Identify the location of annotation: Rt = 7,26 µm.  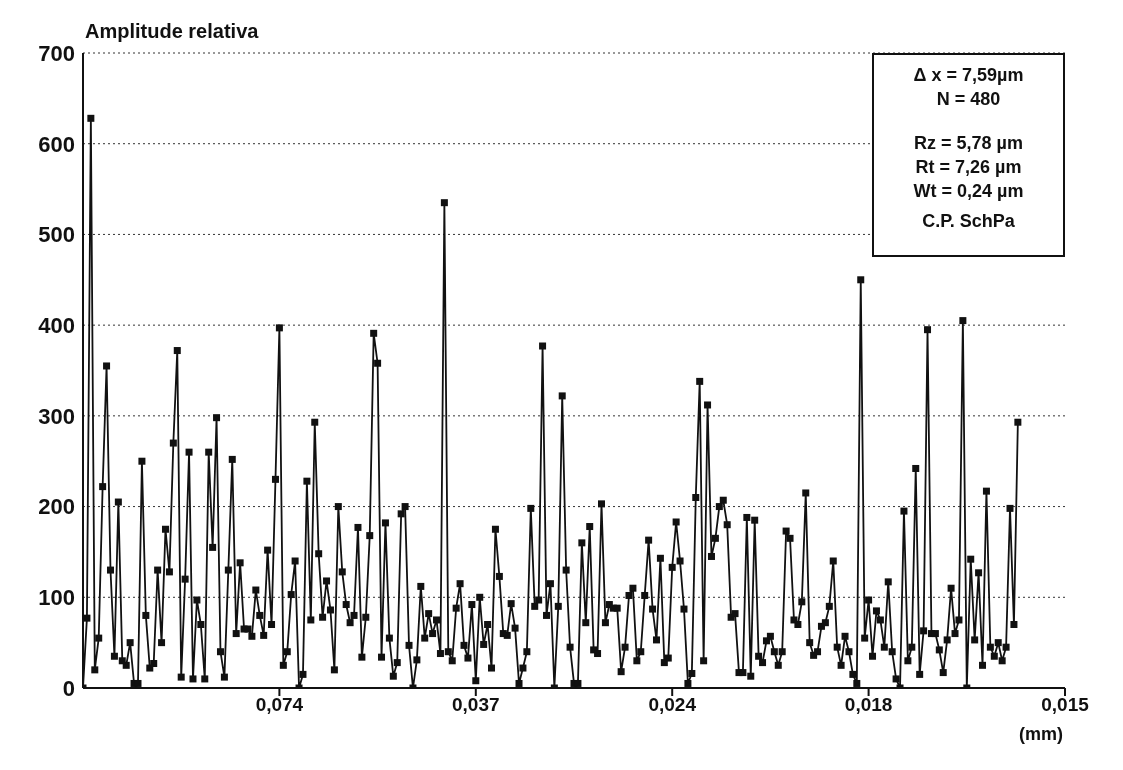
(968, 167).